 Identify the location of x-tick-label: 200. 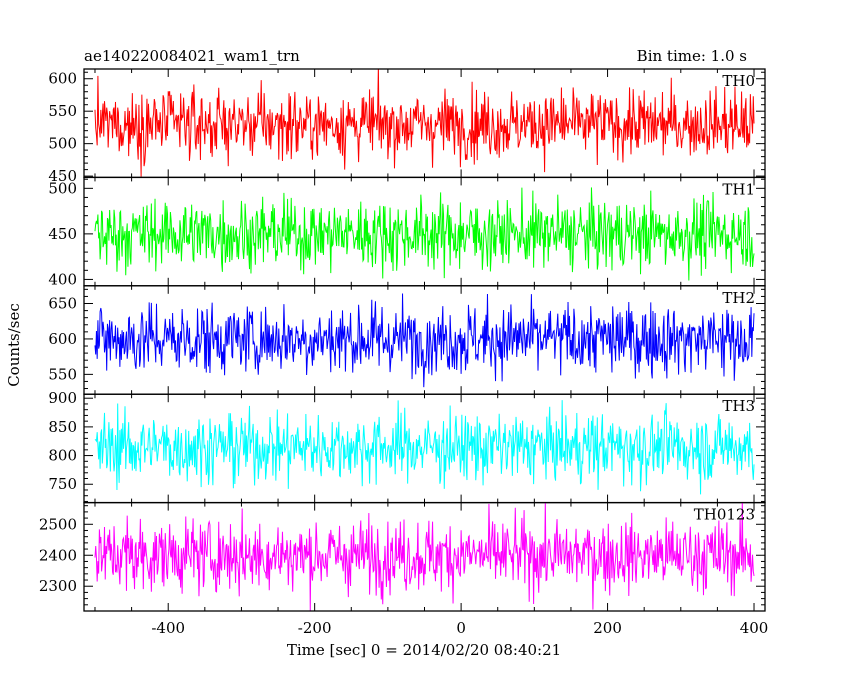
(607, 628).